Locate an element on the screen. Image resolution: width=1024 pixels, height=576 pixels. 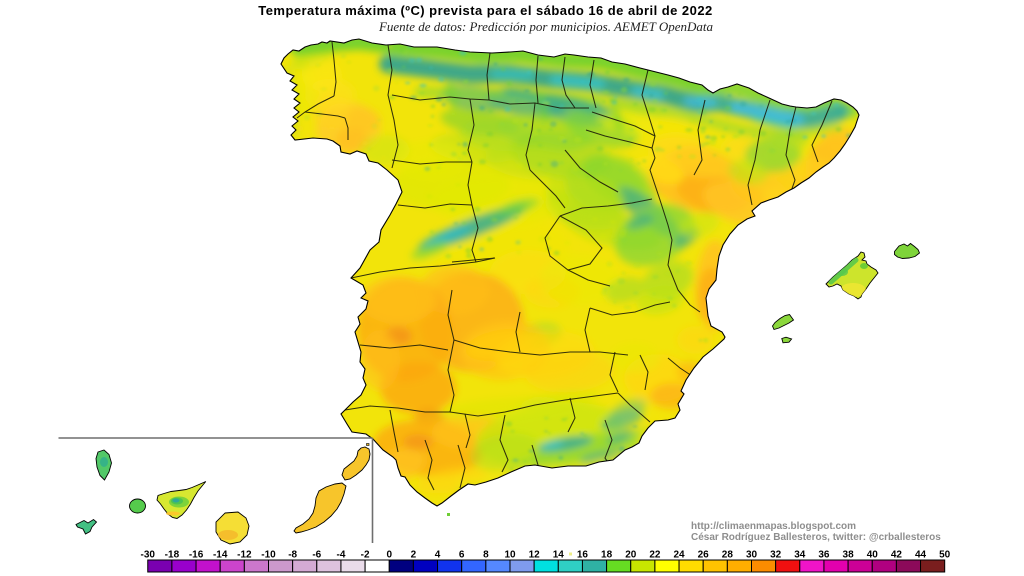
svg-text: 0 is located at coordinates (389, 555).